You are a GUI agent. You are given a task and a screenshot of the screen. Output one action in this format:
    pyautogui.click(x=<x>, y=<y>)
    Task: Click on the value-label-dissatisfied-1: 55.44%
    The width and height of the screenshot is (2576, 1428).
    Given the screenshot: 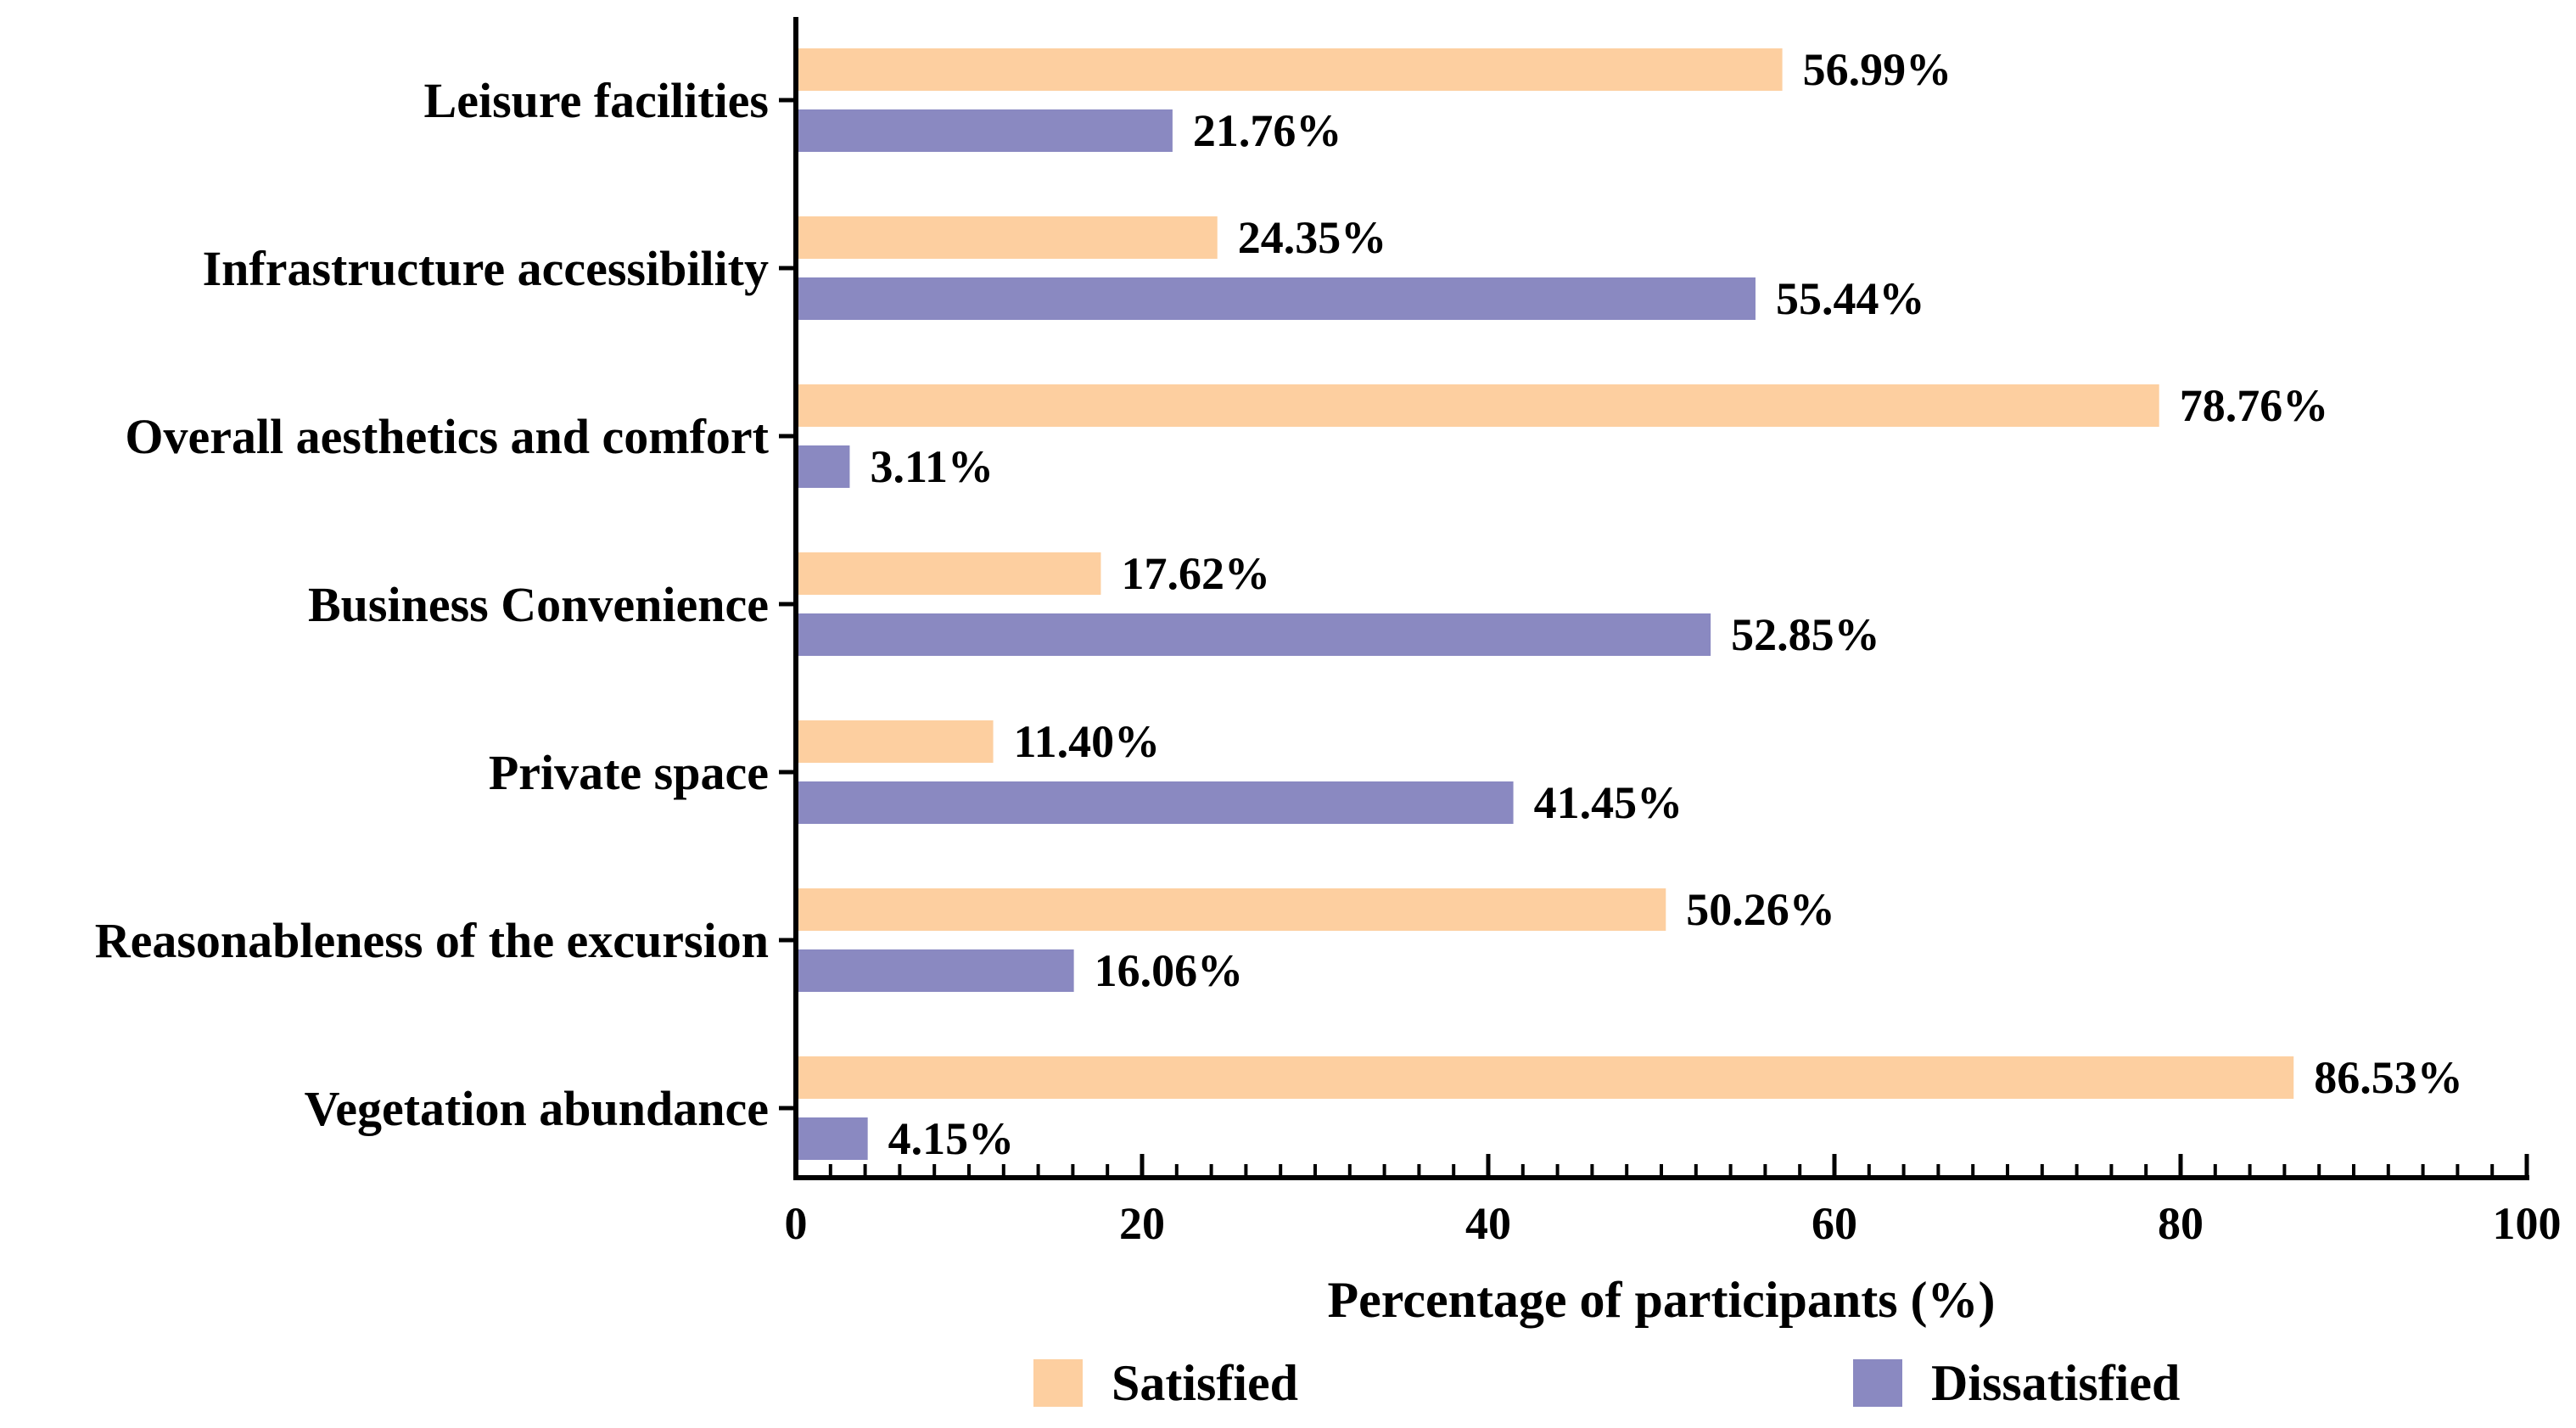 What is the action you would take?
    pyautogui.click(x=1850, y=298)
    